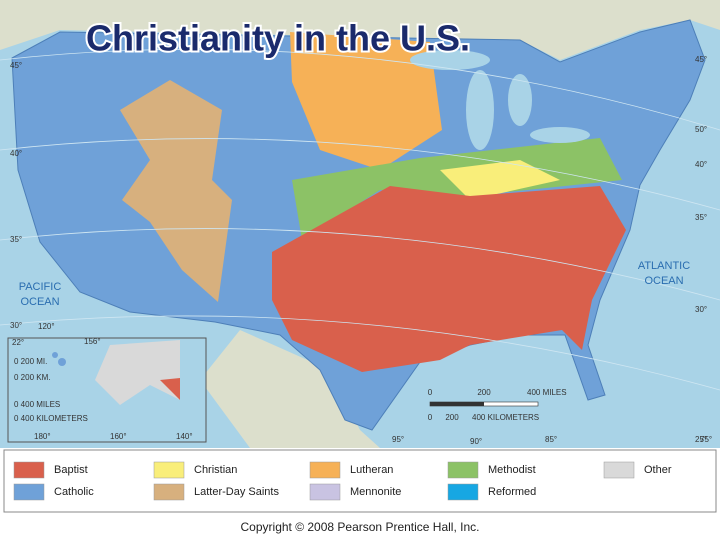 Image resolution: width=720 pixels, height=545 pixels. What do you see at coordinates (476, 441) in the screenshot?
I see `longitude-label: 90°` at bounding box center [476, 441].